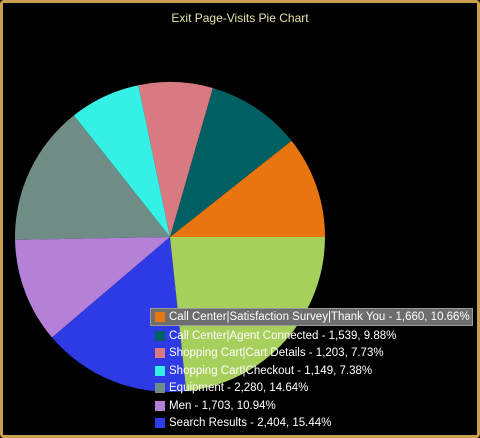  I want to click on legend-item: Search Results - 2,404, 15.44%, so click(312, 423).